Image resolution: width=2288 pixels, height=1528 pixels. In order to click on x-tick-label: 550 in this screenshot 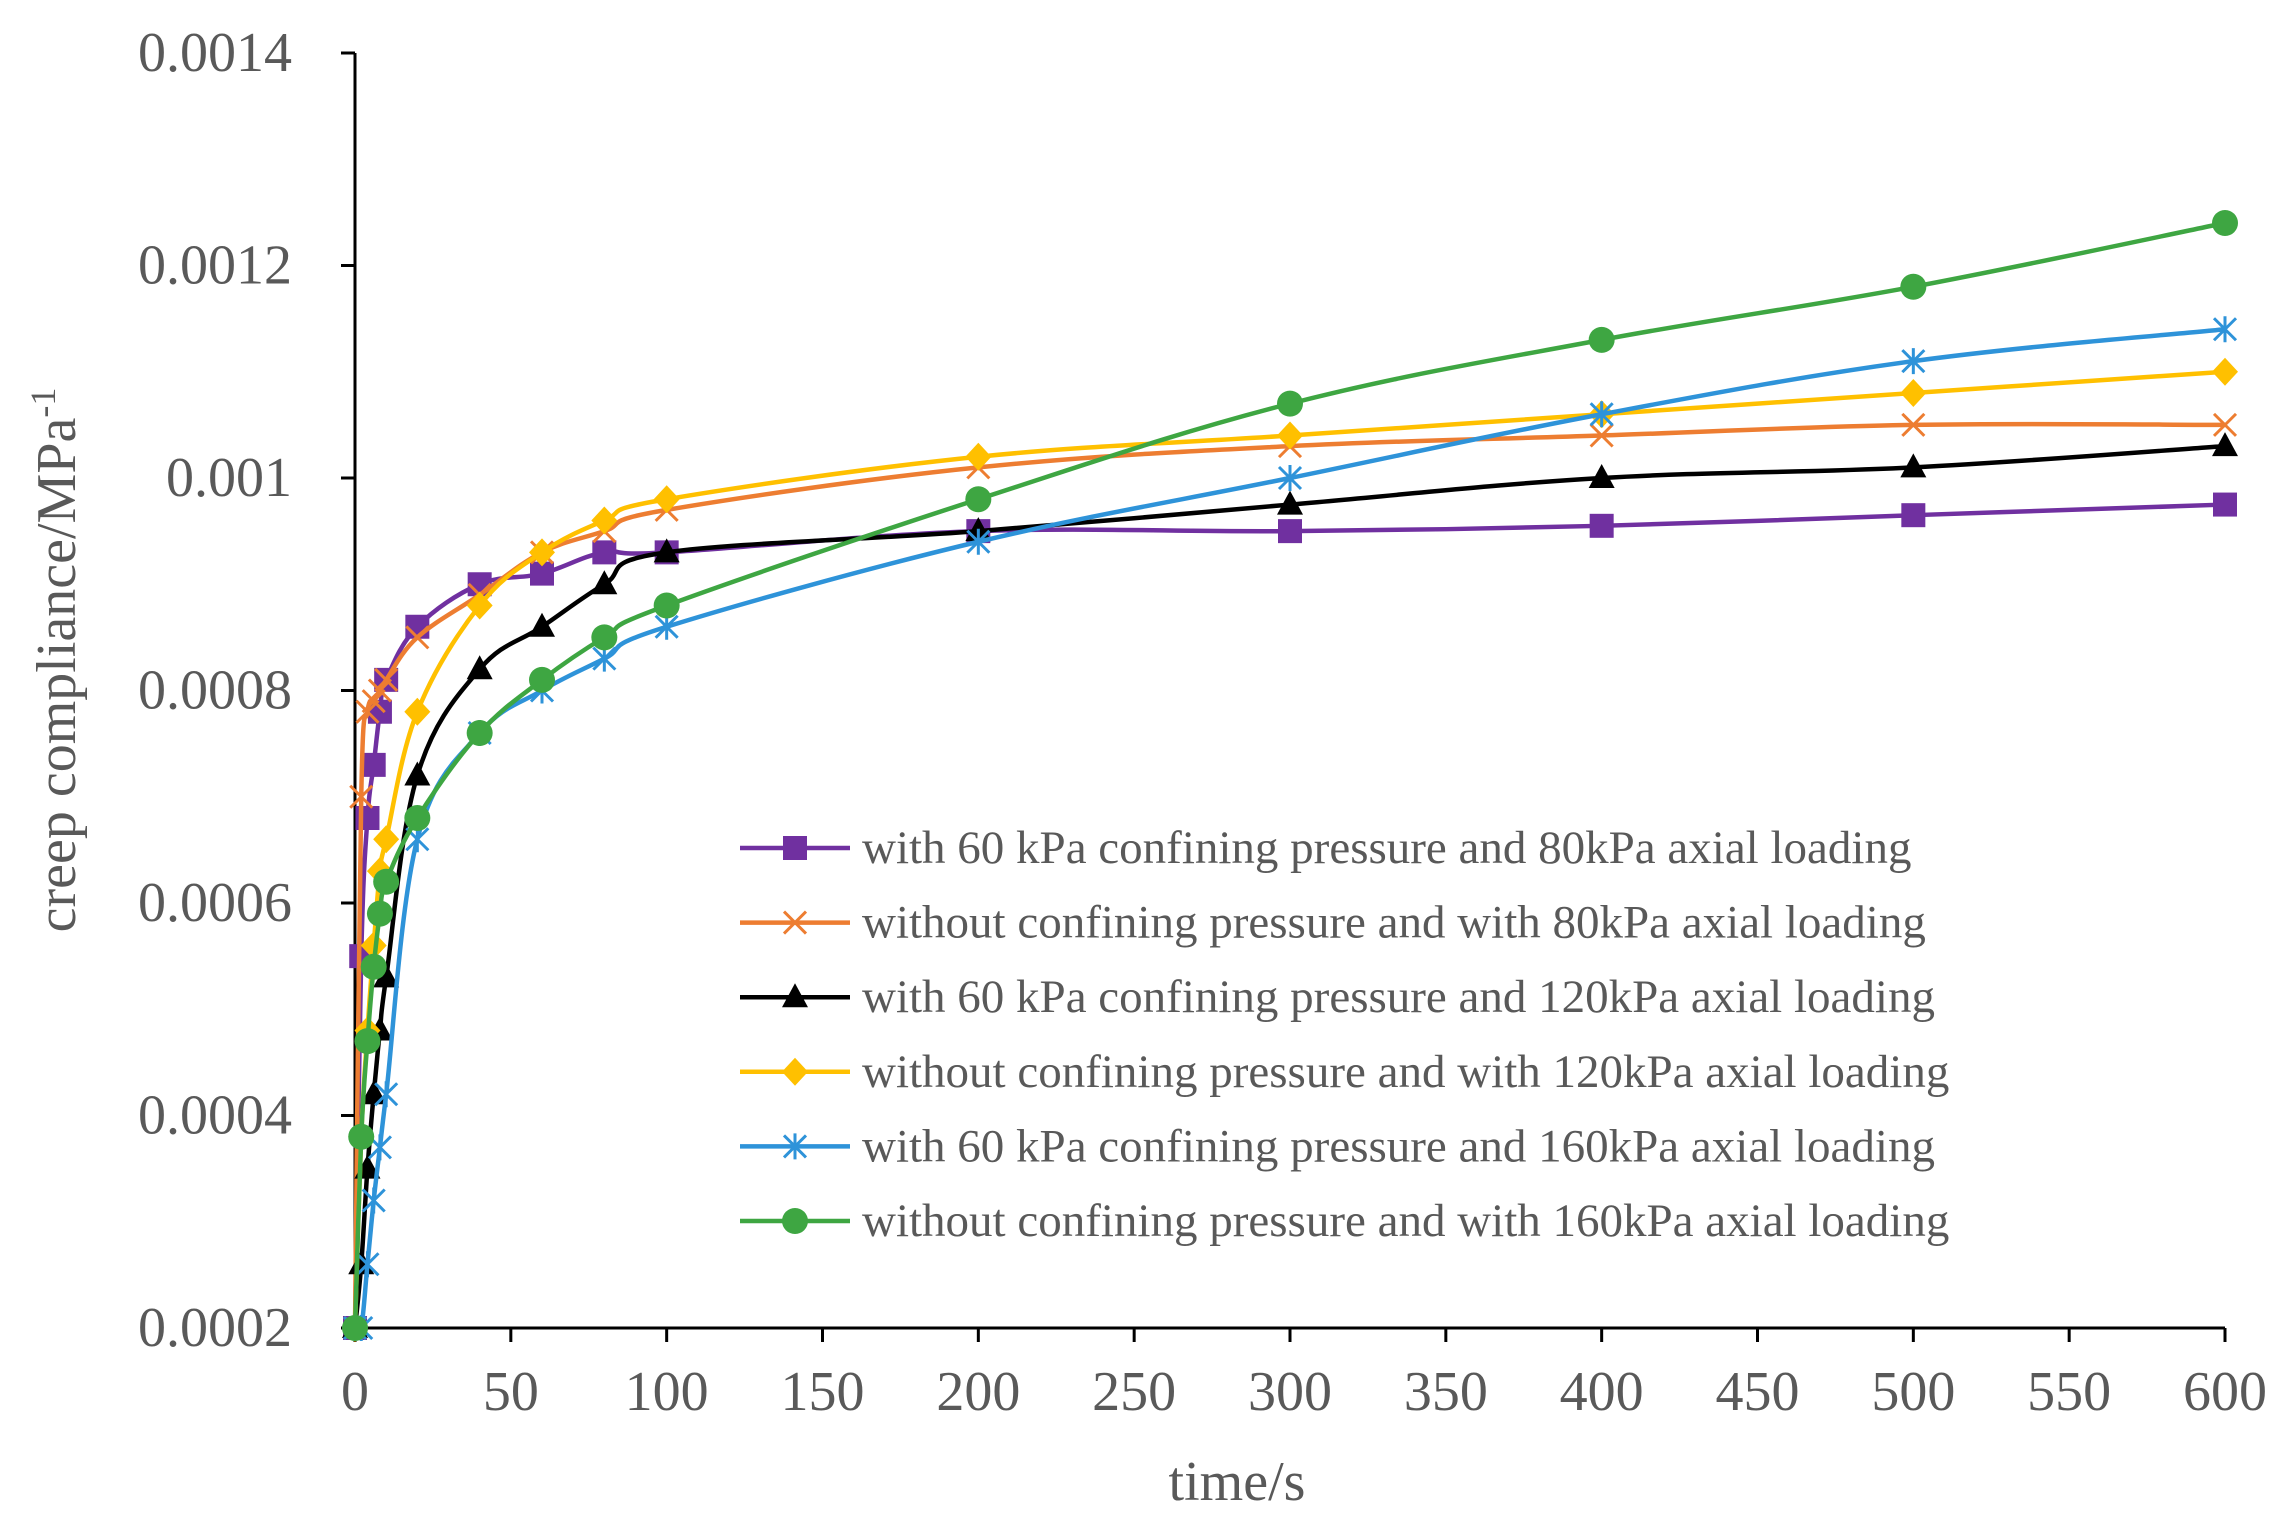, I will do `click(2069, 1392)`.